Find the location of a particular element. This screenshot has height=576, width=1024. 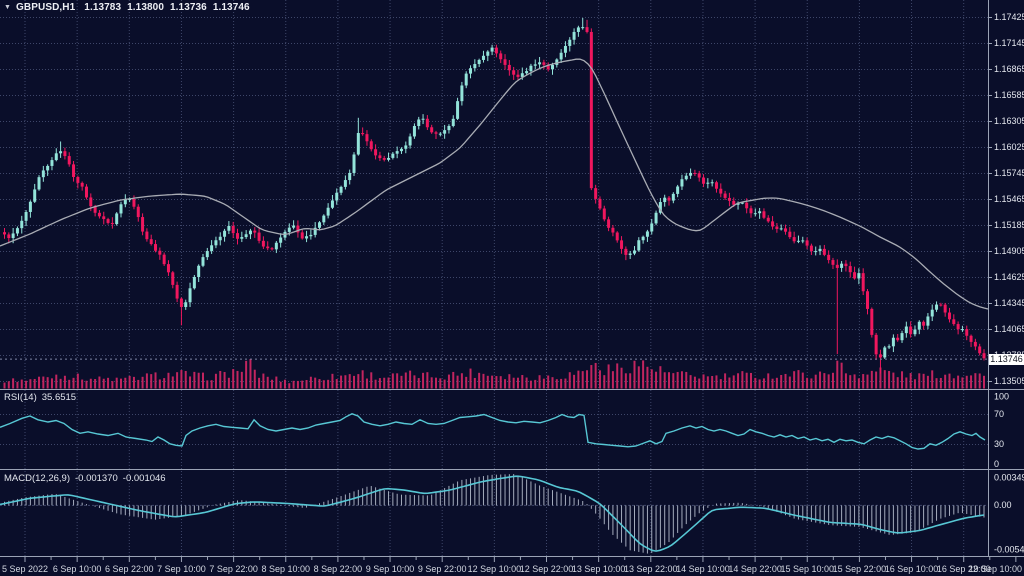

time-axis-label: 16 Sep 10:00 is located at coordinates (912, 569).